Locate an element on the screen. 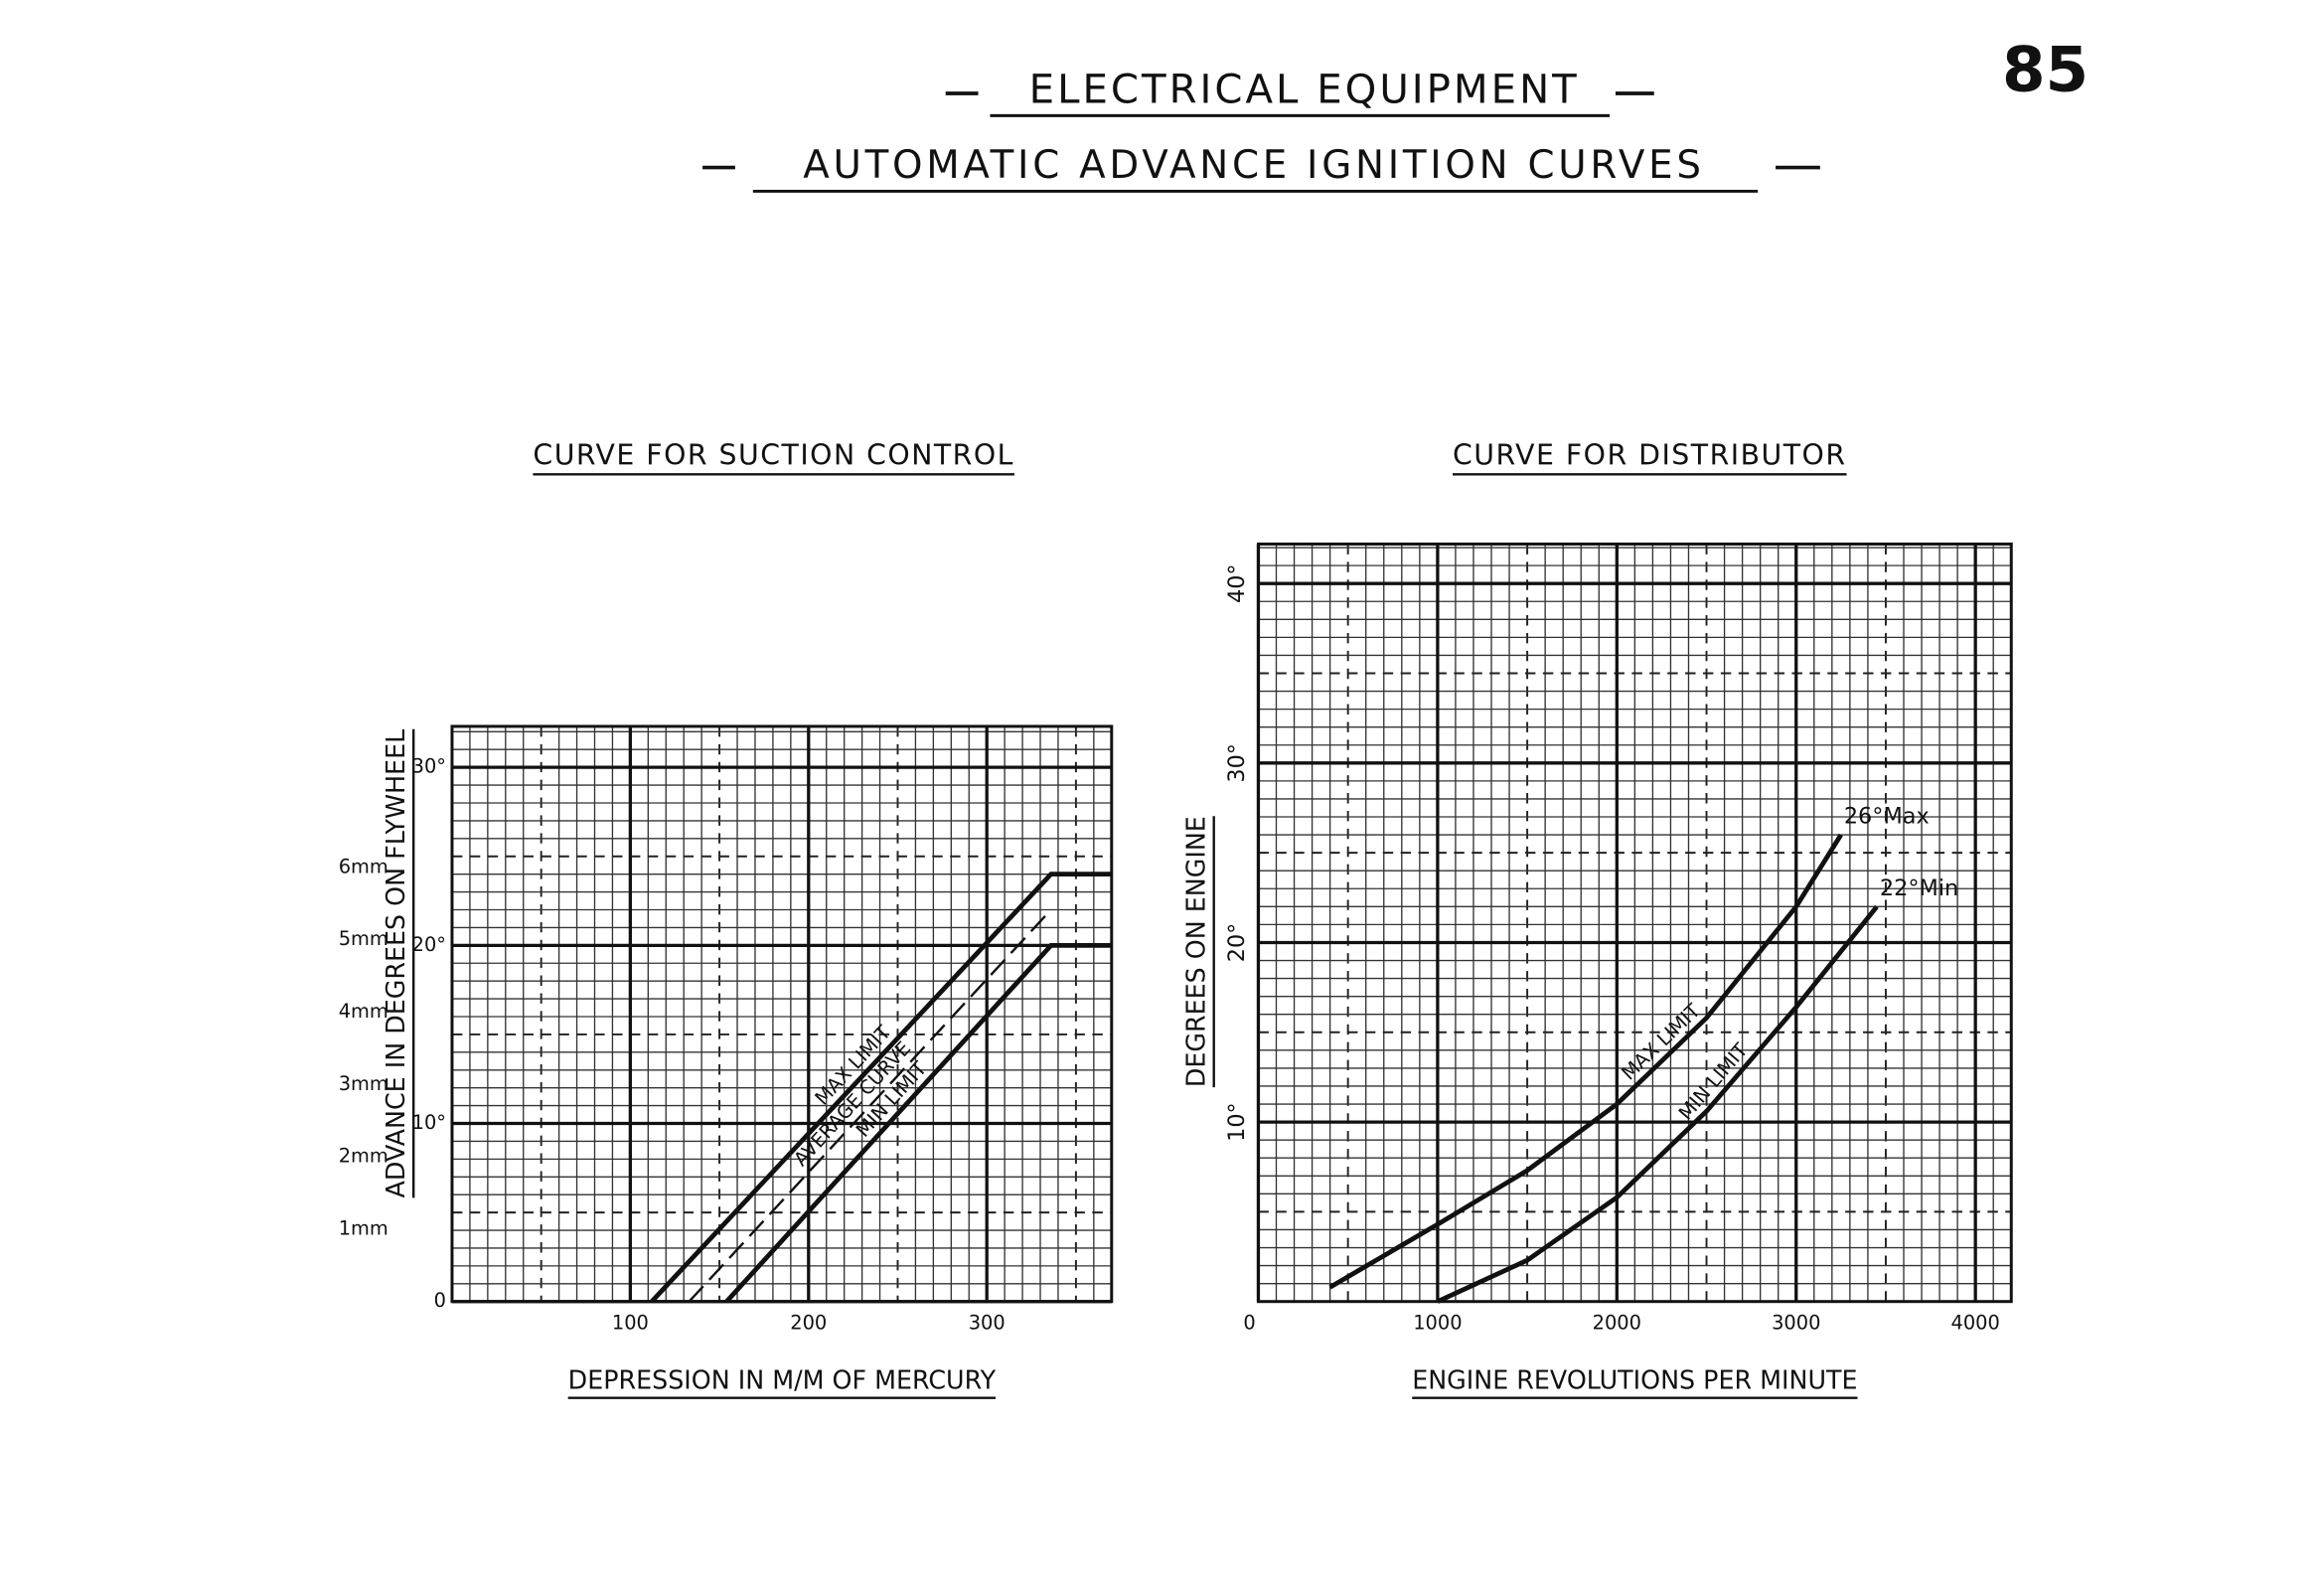  x-axis-label: ENGINE REVOLUTIONS PER MINUTE is located at coordinates (1634, 1379).